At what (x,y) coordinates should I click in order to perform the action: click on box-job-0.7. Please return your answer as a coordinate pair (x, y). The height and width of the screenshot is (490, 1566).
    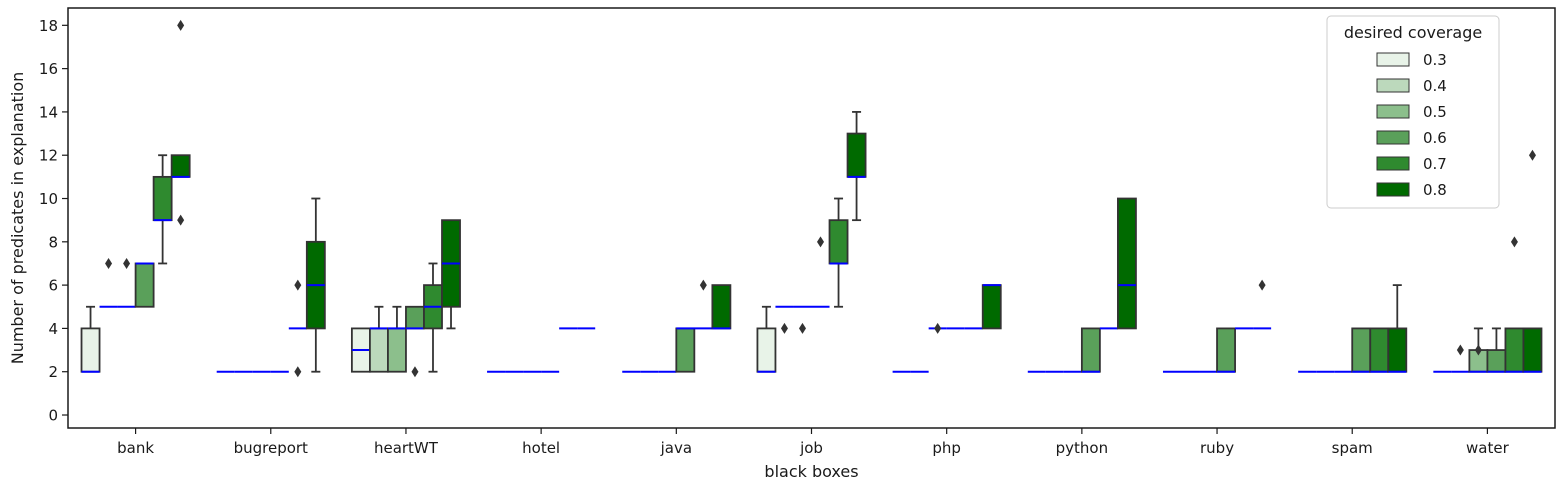
    Looking at the image, I should click on (838, 252).